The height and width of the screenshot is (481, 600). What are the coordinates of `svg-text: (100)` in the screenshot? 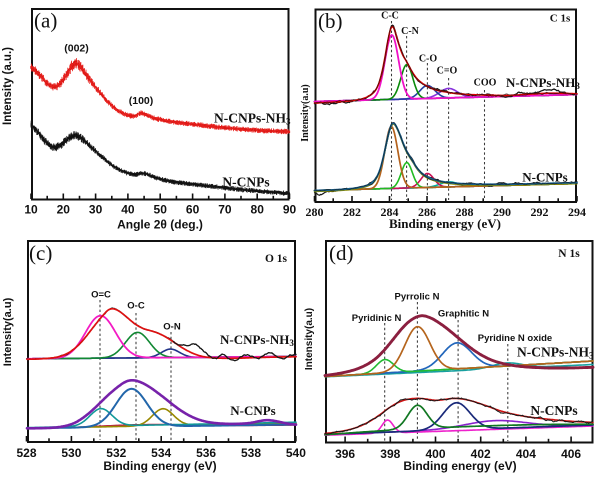 It's located at (141, 101).